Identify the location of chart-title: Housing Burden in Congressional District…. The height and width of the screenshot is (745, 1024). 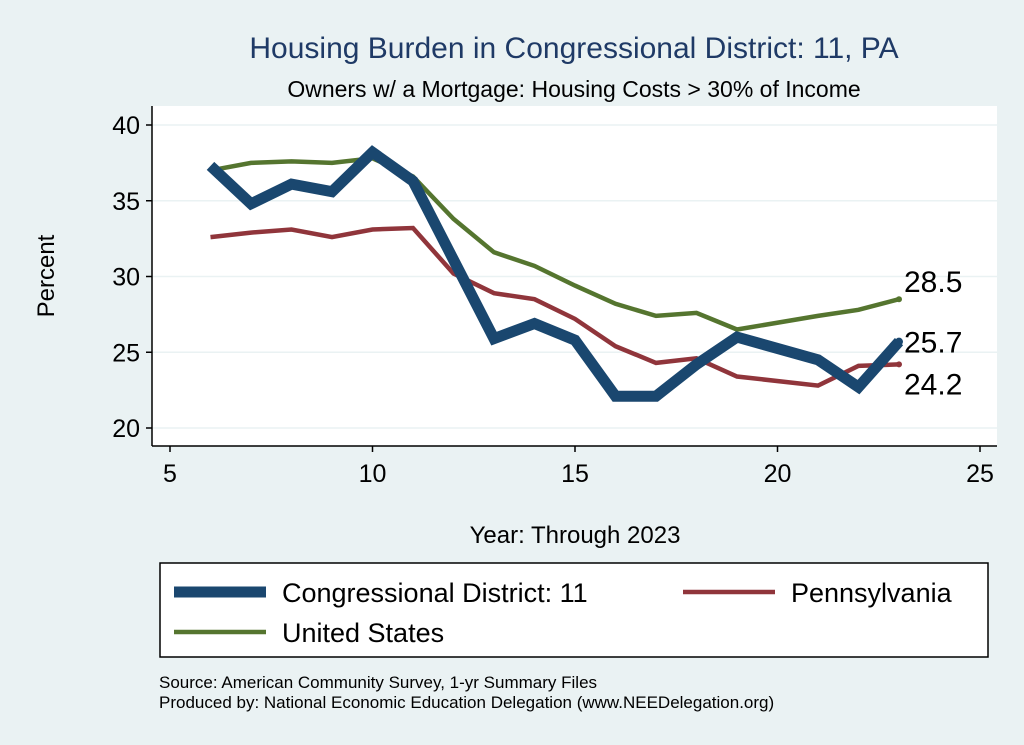
(573, 48).